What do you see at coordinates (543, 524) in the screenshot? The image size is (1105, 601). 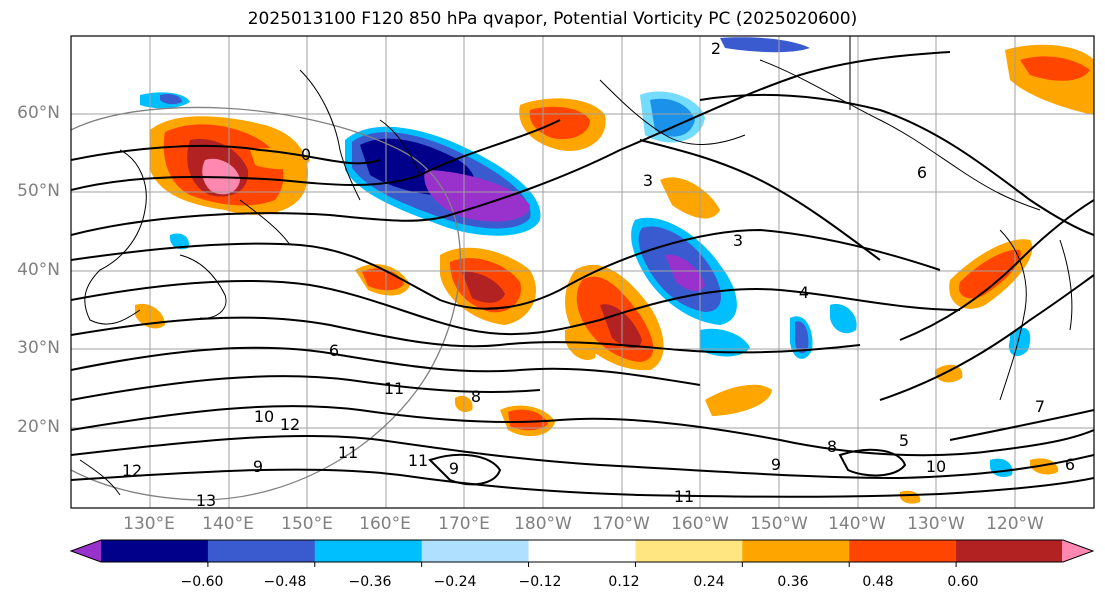 I see `lon-label: 180°W` at bounding box center [543, 524].